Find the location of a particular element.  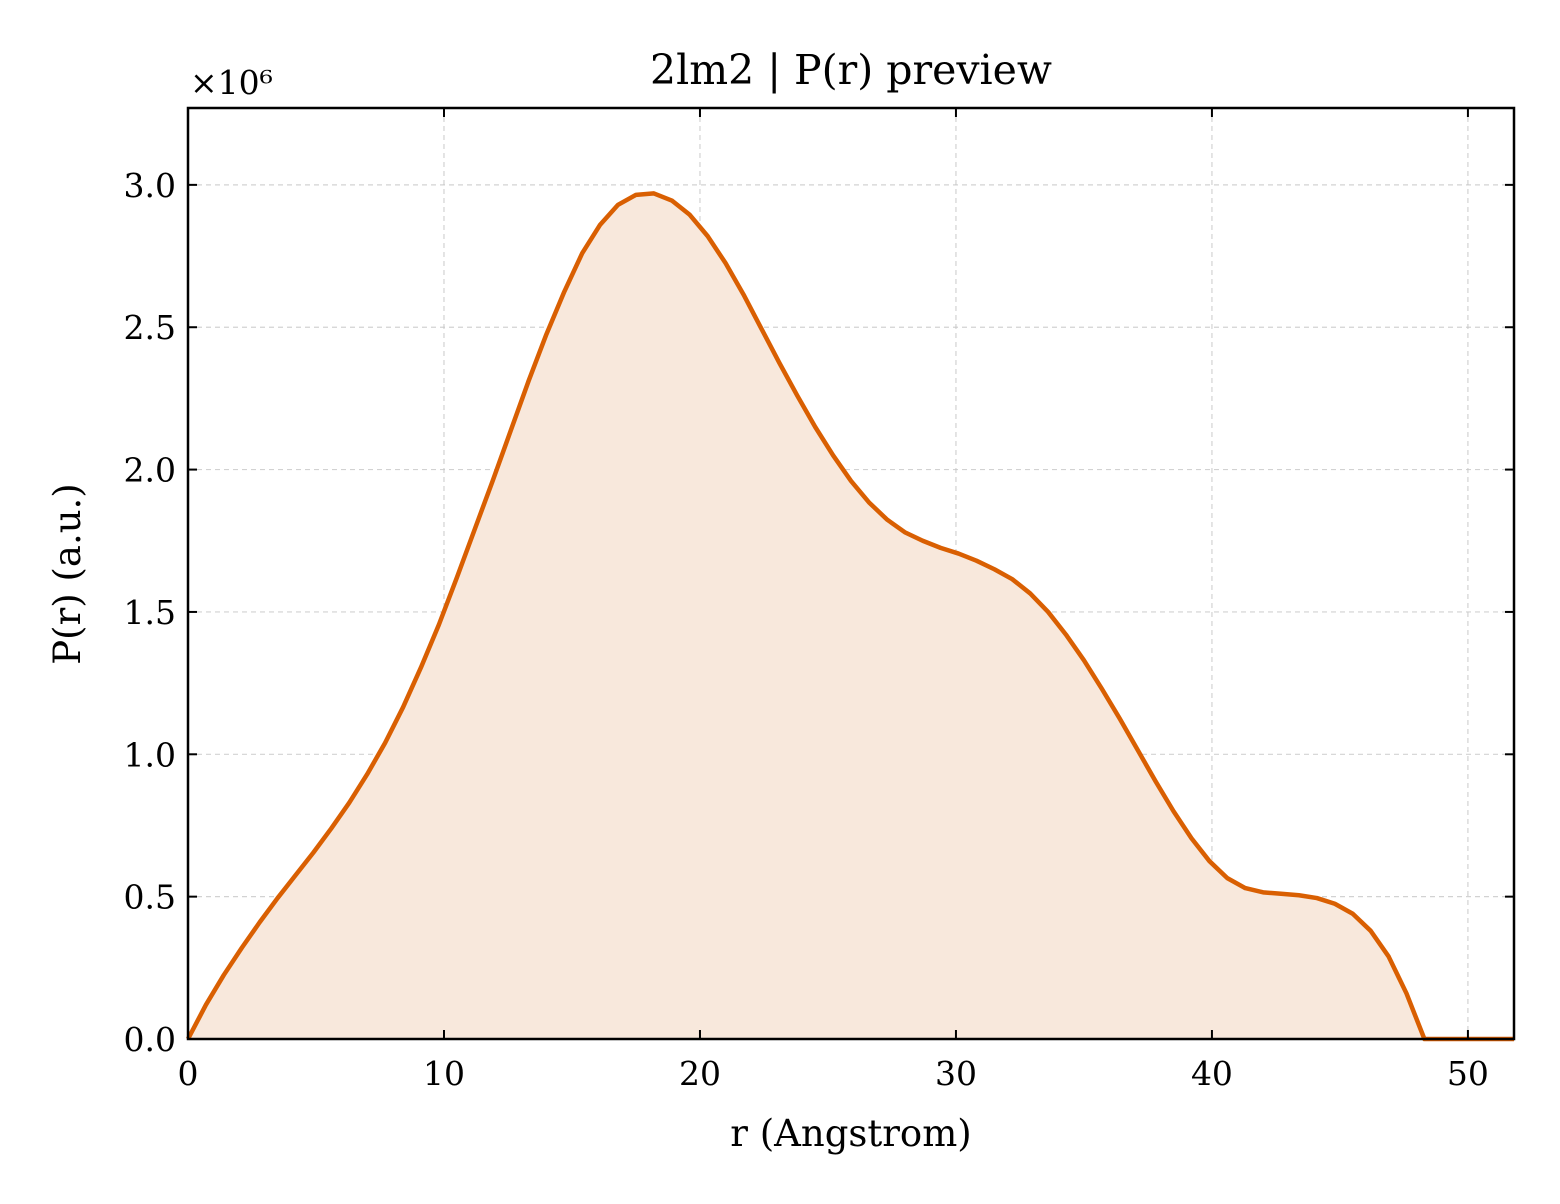

y-multiplier-label: ×10⁶ is located at coordinates (231, 82).